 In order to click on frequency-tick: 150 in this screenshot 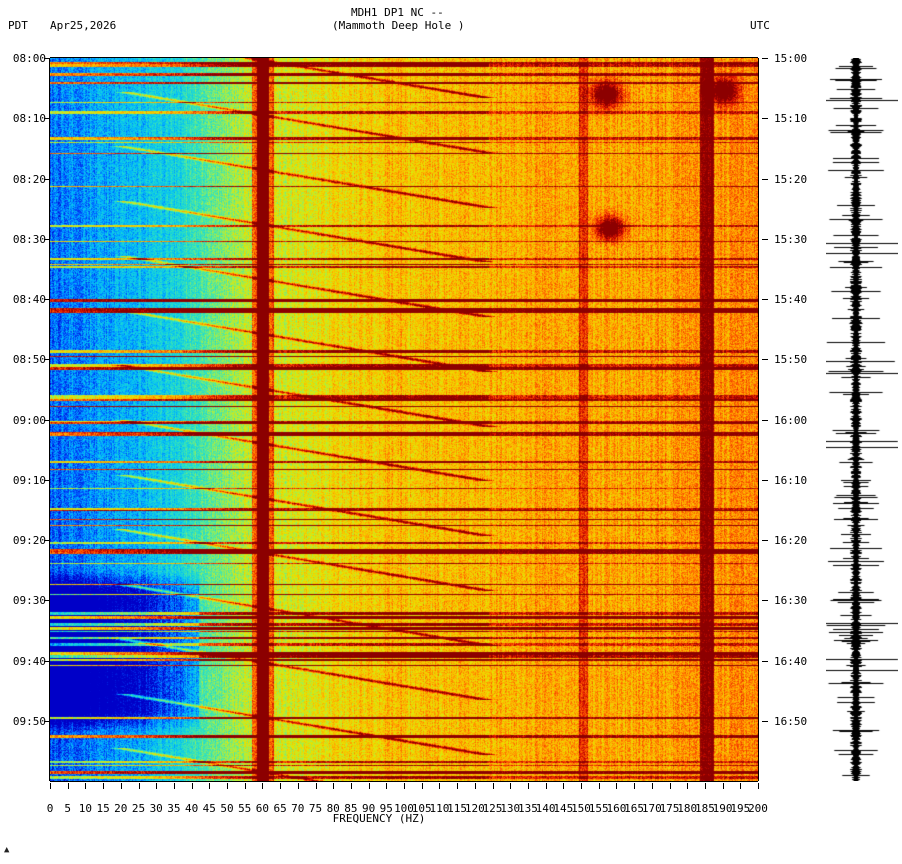, I will do `click(581, 808)`.